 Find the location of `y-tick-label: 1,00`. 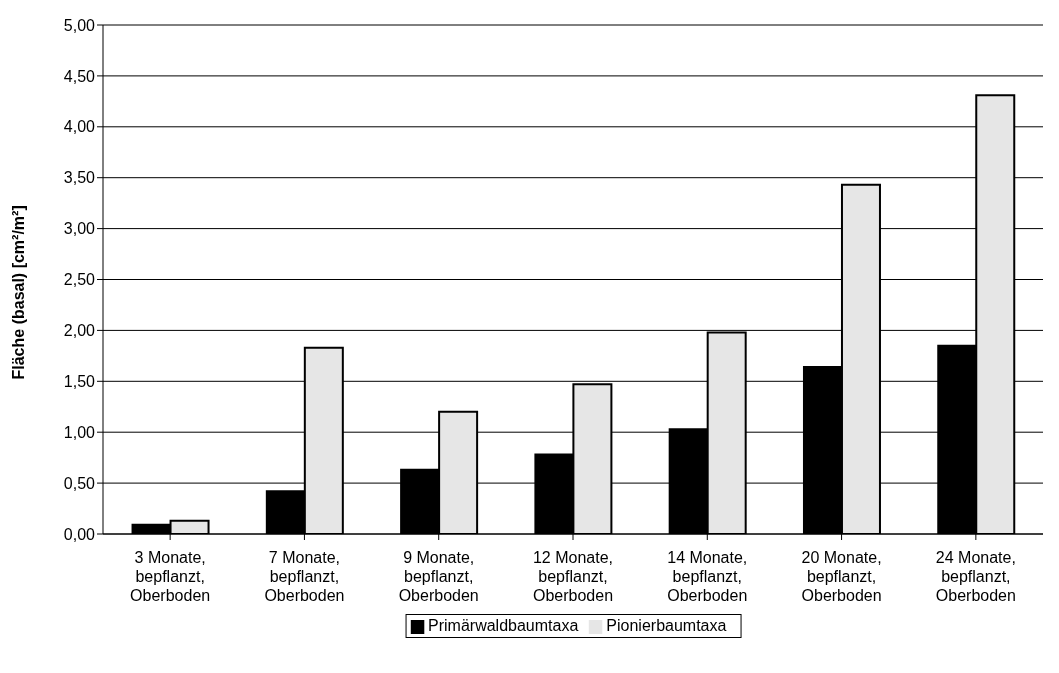

y-tick-label: 1,00 is located at coordinates (79, 432).